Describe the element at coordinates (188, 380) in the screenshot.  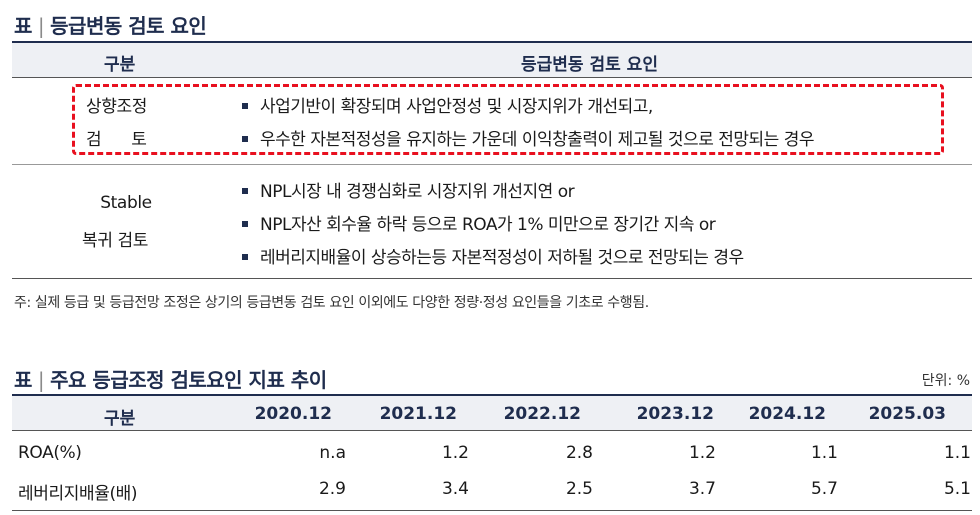
I see `table2-title-text: 주요 등급조정 검토요인 지표 추이` at that location.